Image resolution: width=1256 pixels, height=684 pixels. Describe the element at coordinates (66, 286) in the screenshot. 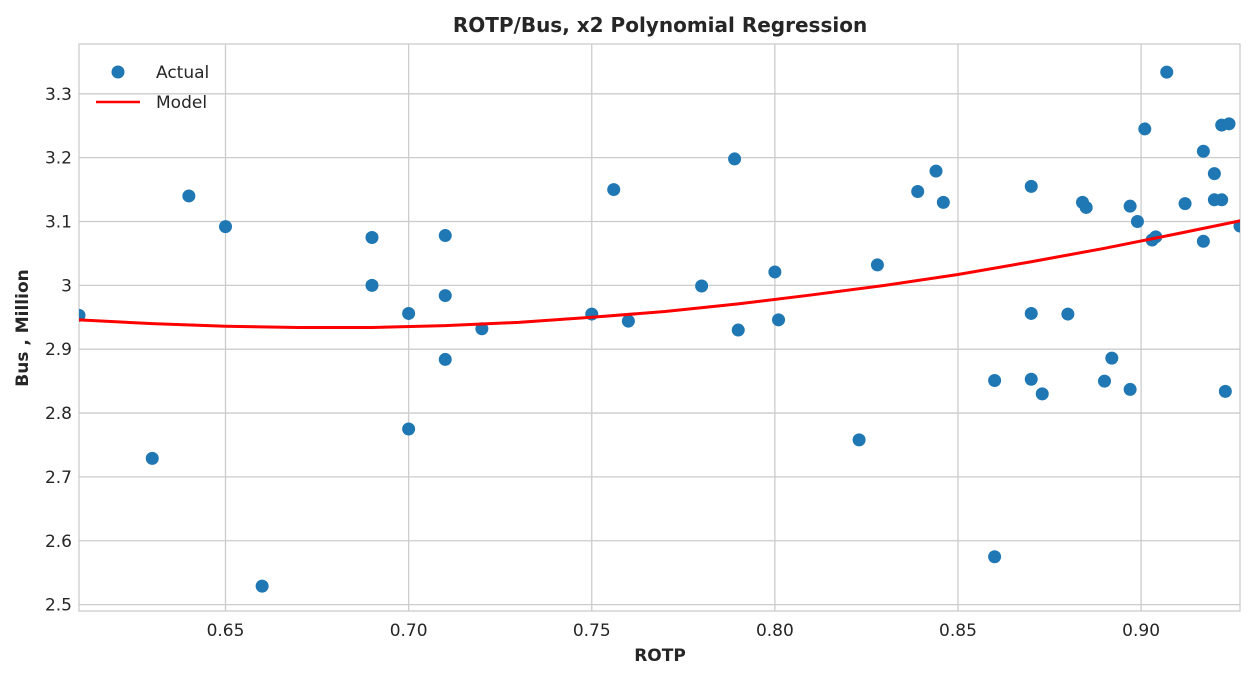

I see `y-tick-label: 3` at that location.